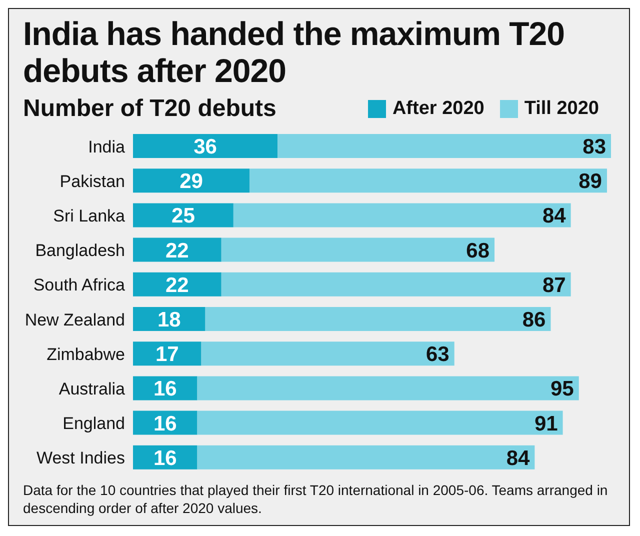  I want to click on data-label: 17, so click(167, 354).